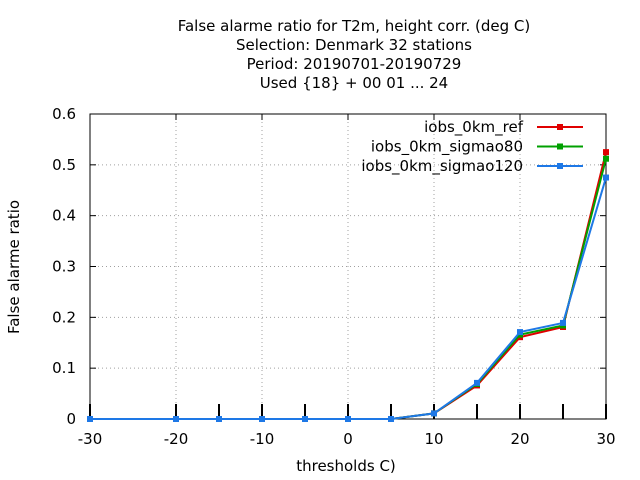 The width and height of the screenshot is (640, 480). Describe the element at coordinates (176, 439) in the screenshot. I see `x-tick-label: -20` at that location.